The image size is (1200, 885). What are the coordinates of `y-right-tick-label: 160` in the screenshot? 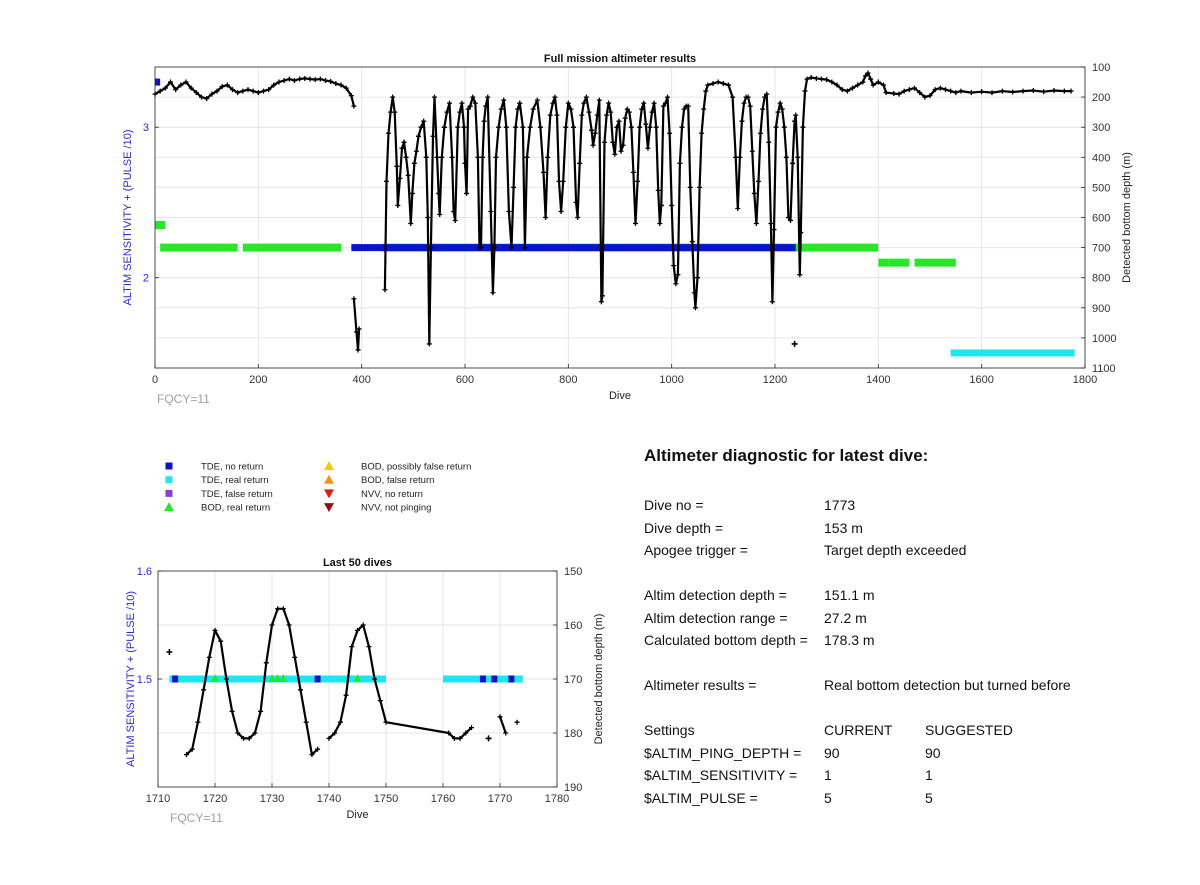 It's located at (573, 626).